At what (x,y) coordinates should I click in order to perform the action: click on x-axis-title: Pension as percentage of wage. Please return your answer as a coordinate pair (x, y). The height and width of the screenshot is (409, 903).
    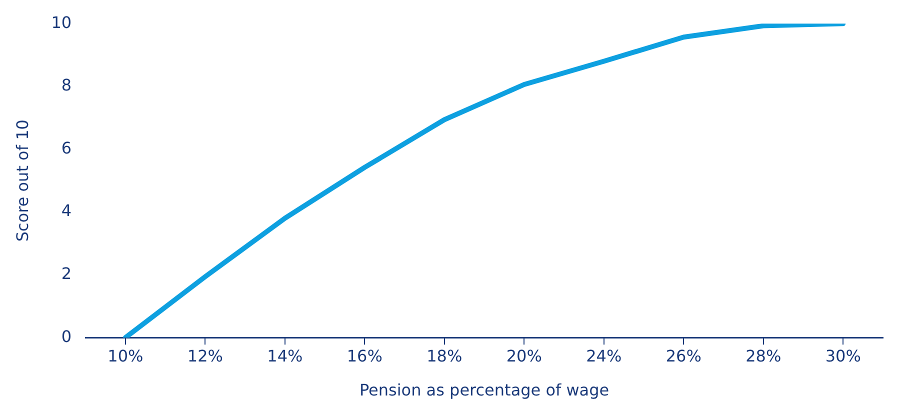
    Looking at the image, I should click on (484, 390).